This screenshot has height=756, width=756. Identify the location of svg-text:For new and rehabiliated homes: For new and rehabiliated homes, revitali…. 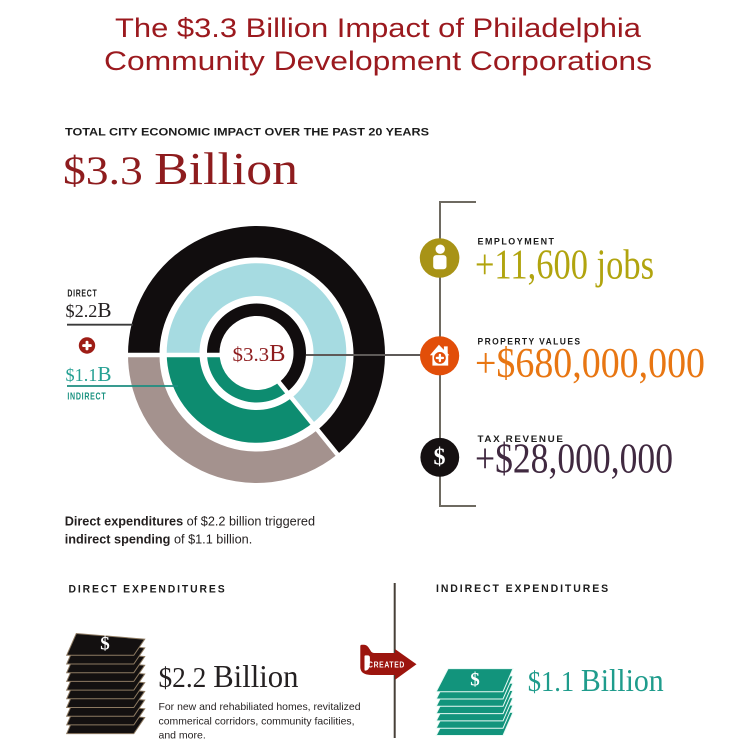
(260, 707).